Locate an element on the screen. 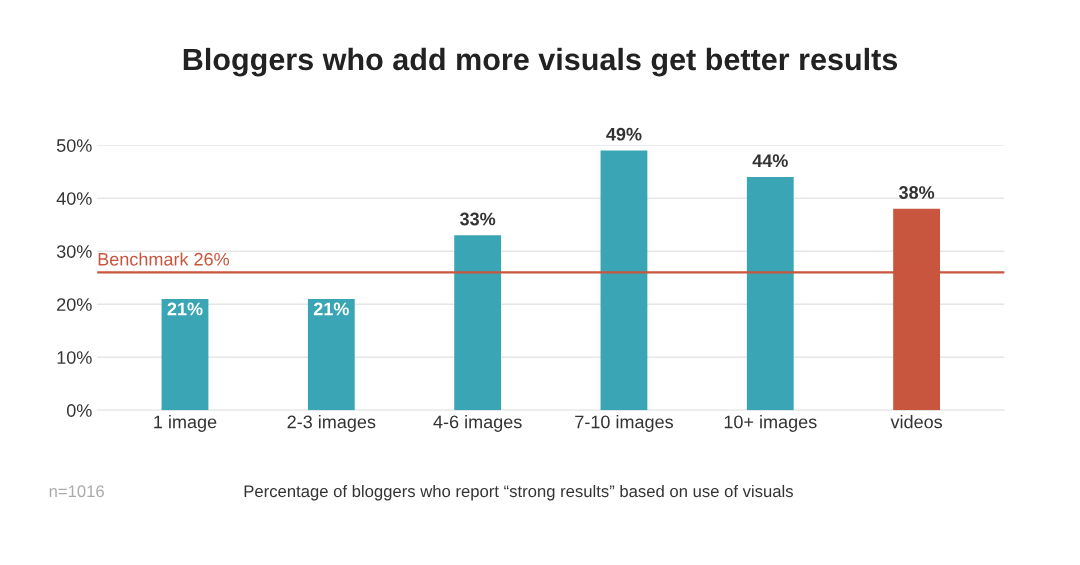 The image size is (1080, 565). x-tick-label: 2-3 images is located at coordinates (331, 423).